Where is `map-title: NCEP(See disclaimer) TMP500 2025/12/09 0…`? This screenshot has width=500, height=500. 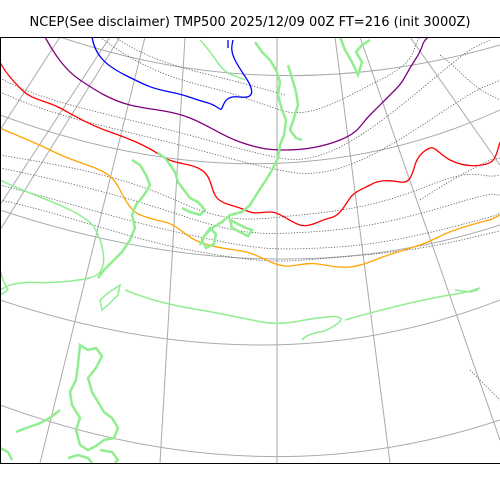
map-title: NCEP(See disclaimer) TMP500 2025/12/09 0… is located at coordinates (250, 22).